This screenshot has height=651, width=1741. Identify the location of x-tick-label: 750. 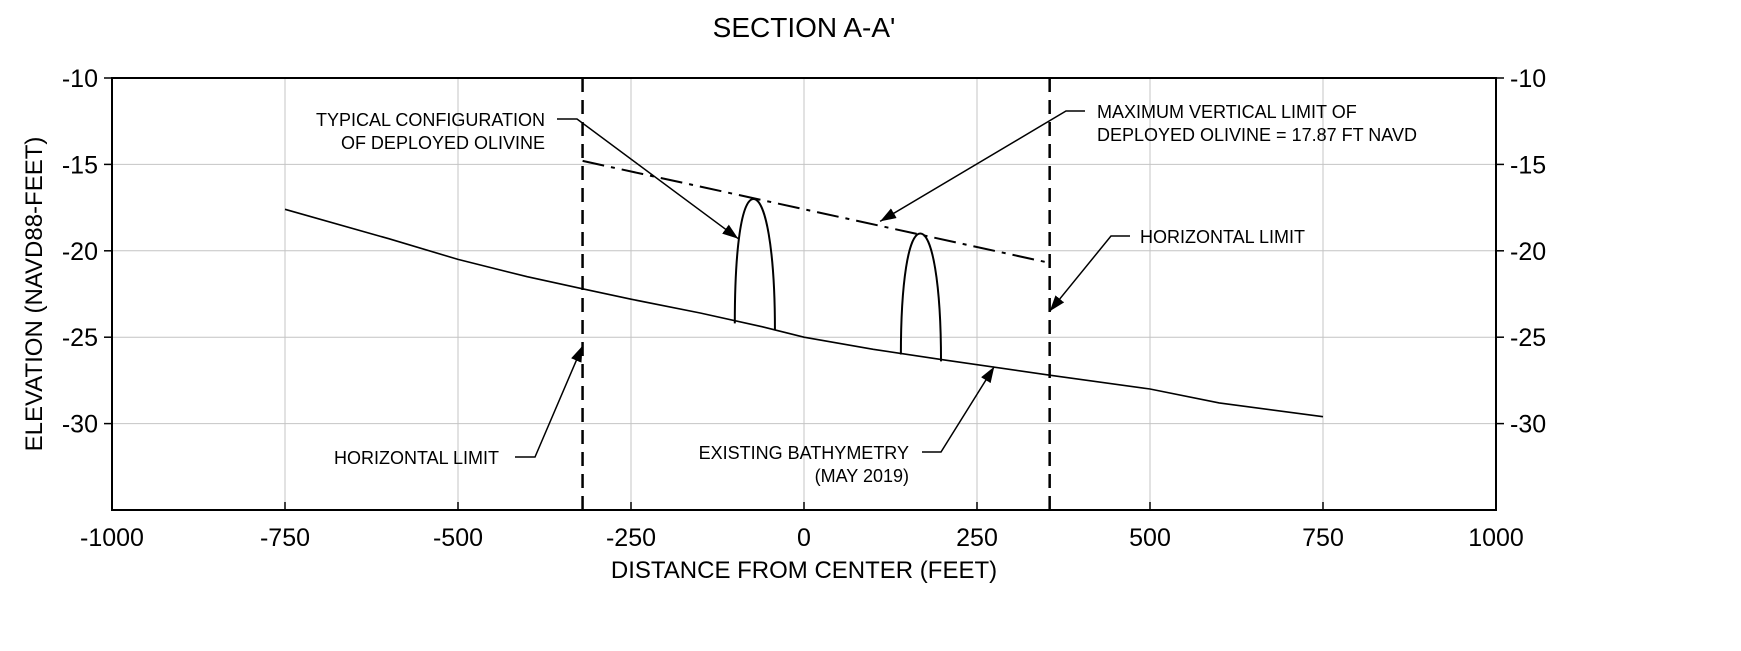
(1323, 538).